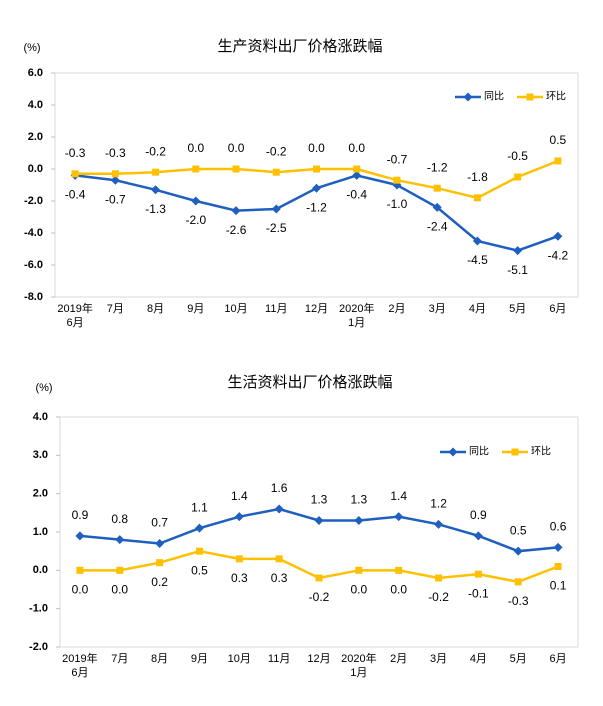  Describe the element at coordinates (40, 455) in the screenshot. I see `y-tick-label: 3.0` at that location.